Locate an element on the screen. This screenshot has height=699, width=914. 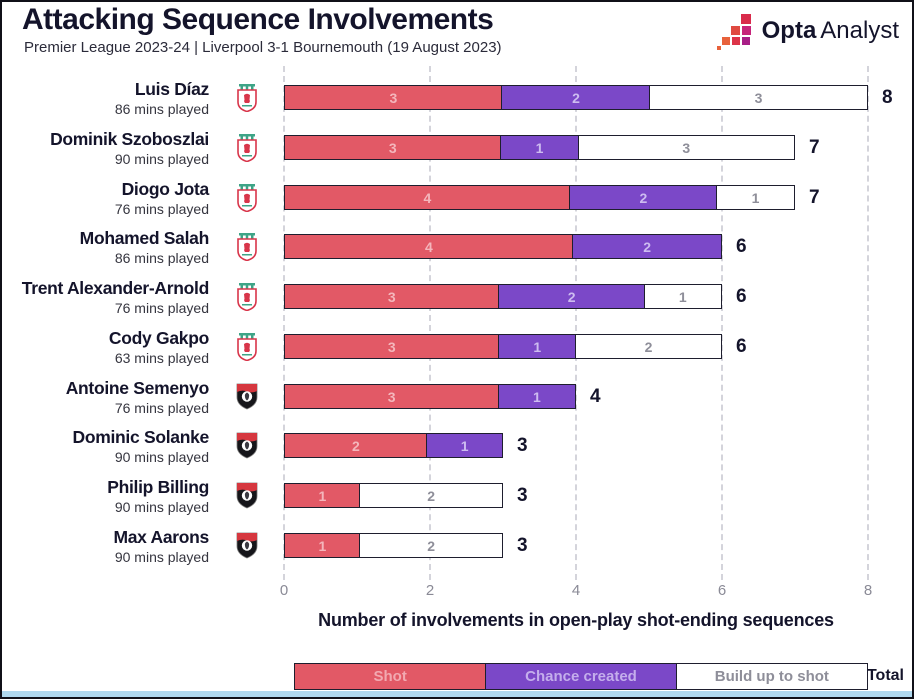
player-name: Dominik Szoboszlai is located at coordinates (129, 138).